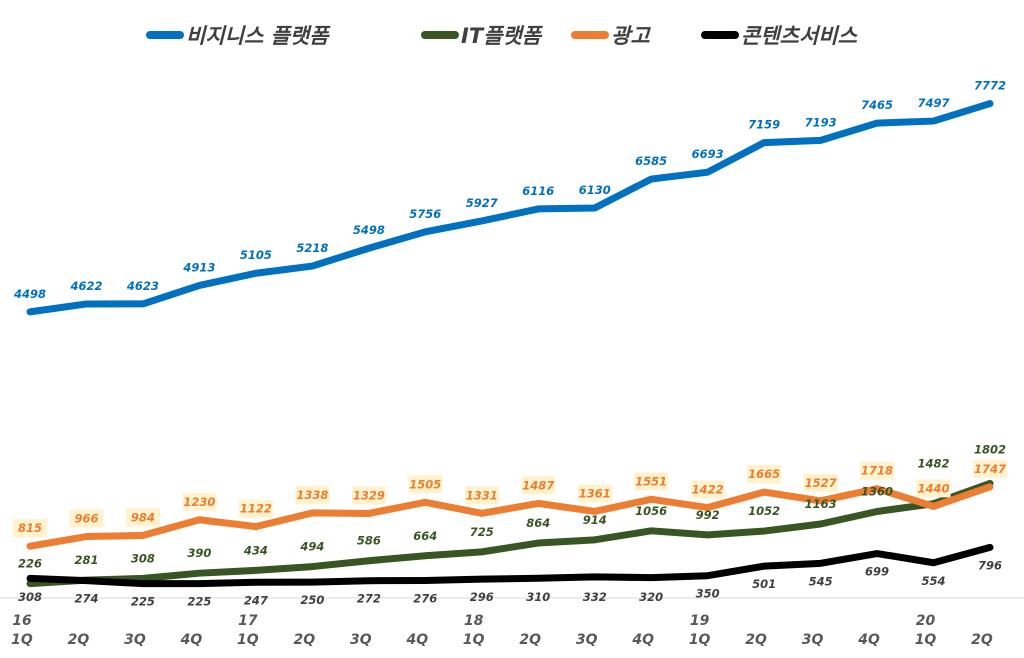 The height and width of the screenshot is (658, 1024). Describe the element at coordinates (595, 190) in the screenshot. I see `data-label: 6130` at that location.